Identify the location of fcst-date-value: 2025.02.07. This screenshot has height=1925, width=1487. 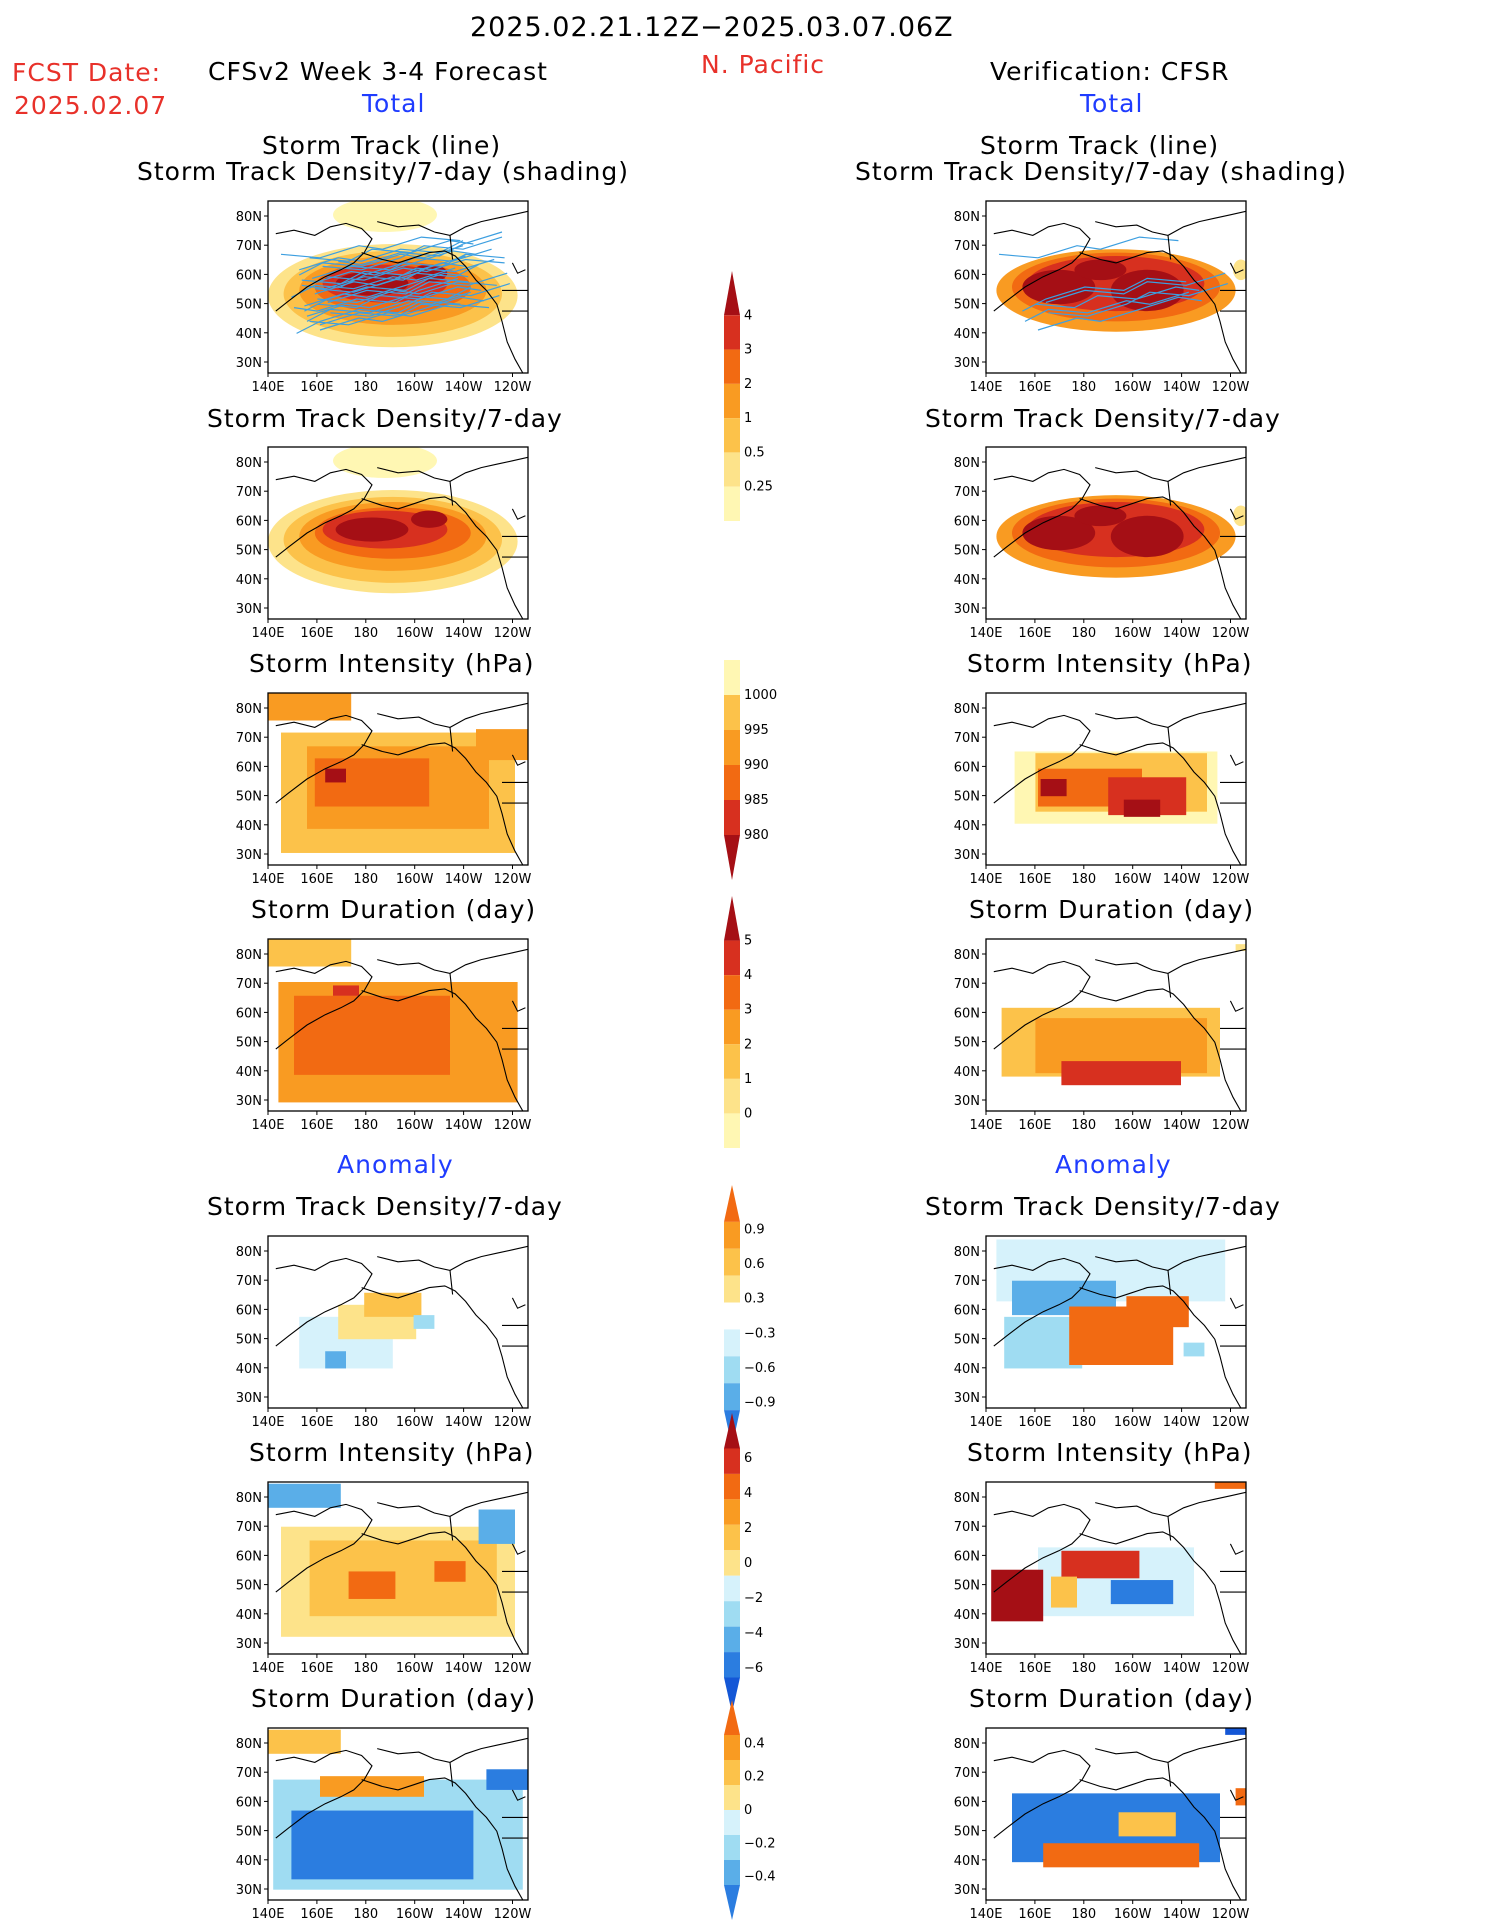
(91, 105).